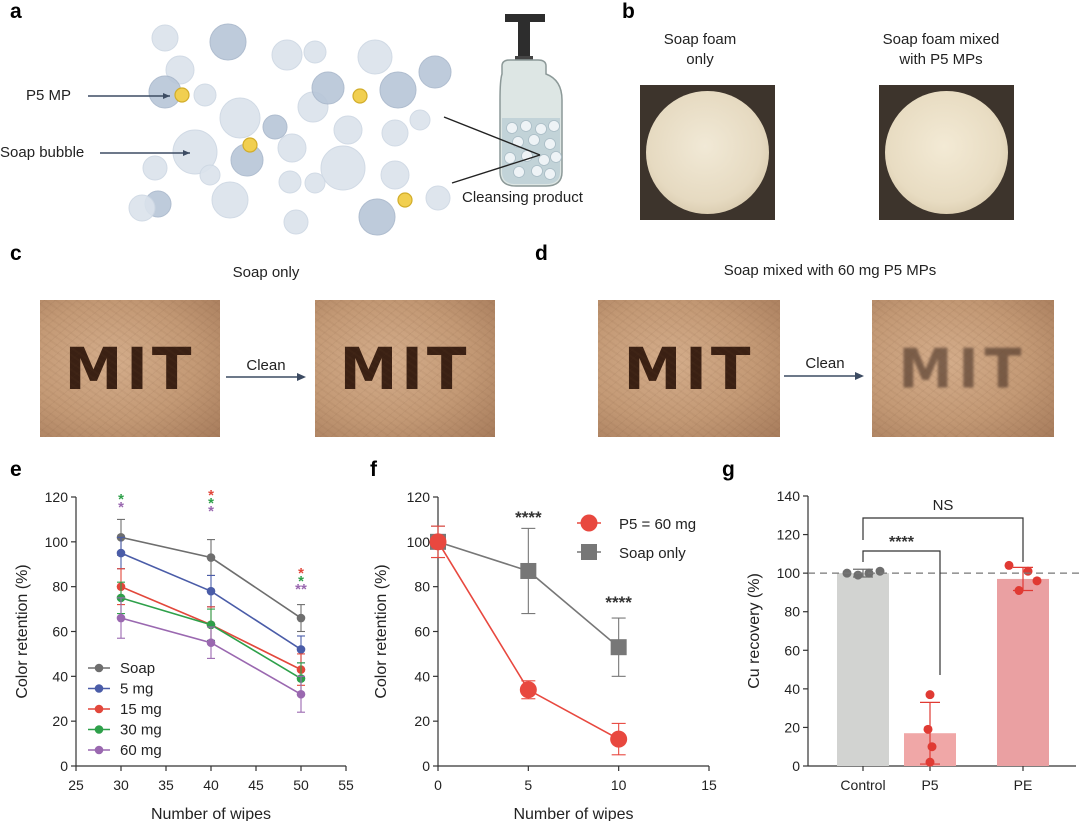  I want to click on x-tick-label: 5, so click(528, 785).